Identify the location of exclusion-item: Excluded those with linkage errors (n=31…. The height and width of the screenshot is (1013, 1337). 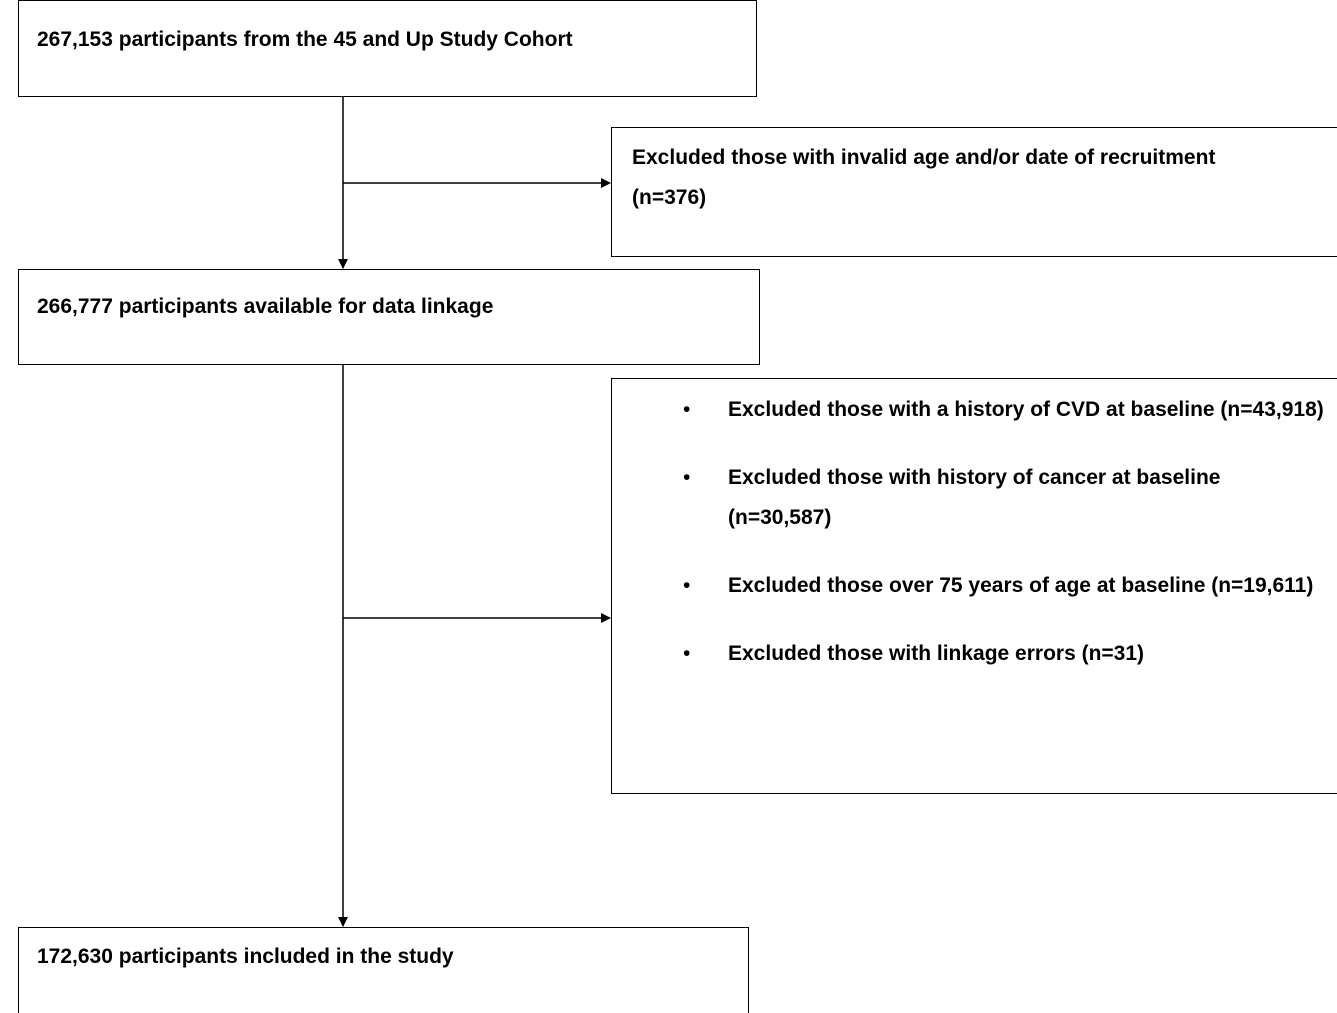
(1005, 654).